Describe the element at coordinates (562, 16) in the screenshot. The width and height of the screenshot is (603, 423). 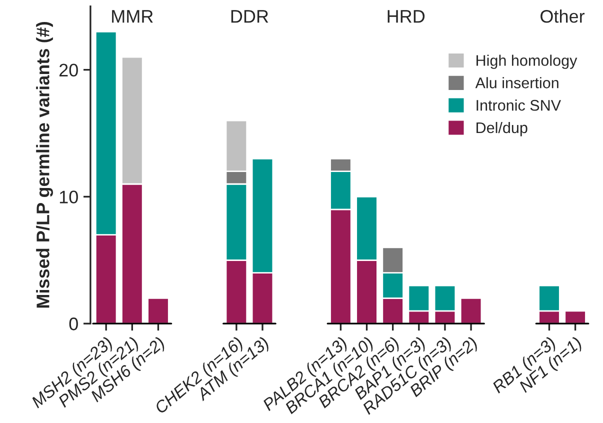
I see `annotation: Other` at that location.